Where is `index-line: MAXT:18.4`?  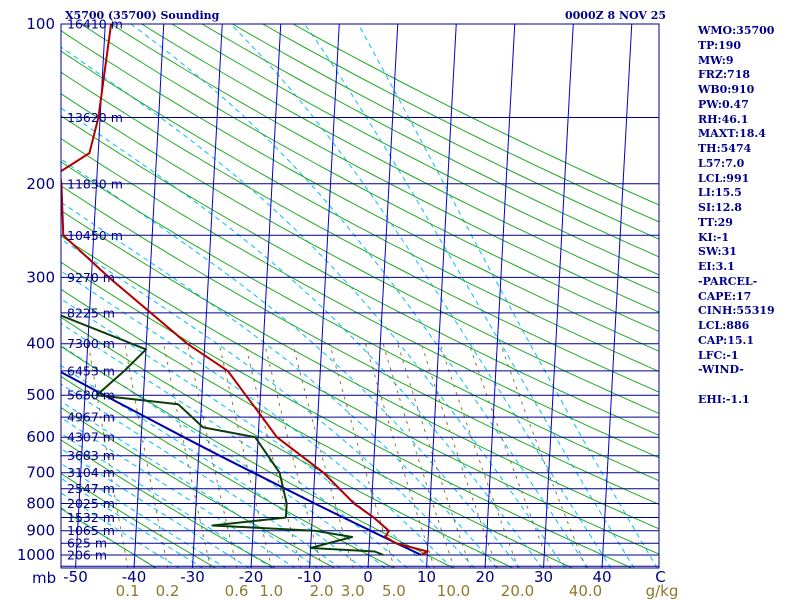
index-line: MAXT:18.4 is located at coordinates (732, 134).